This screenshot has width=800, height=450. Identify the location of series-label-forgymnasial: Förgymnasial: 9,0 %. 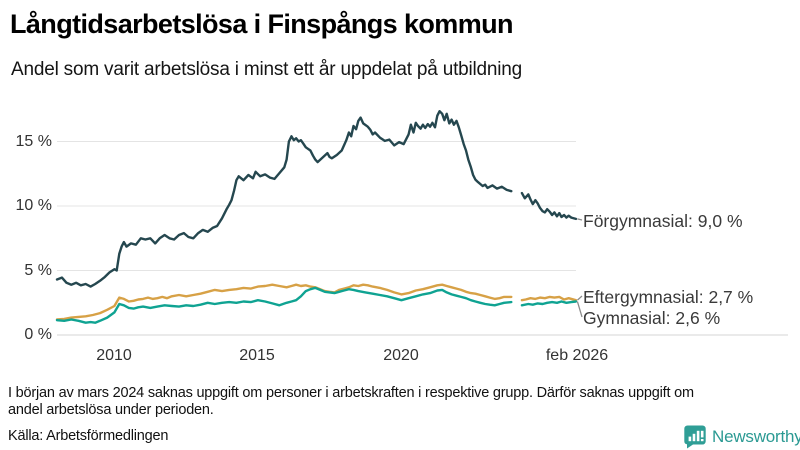
(663, 221).